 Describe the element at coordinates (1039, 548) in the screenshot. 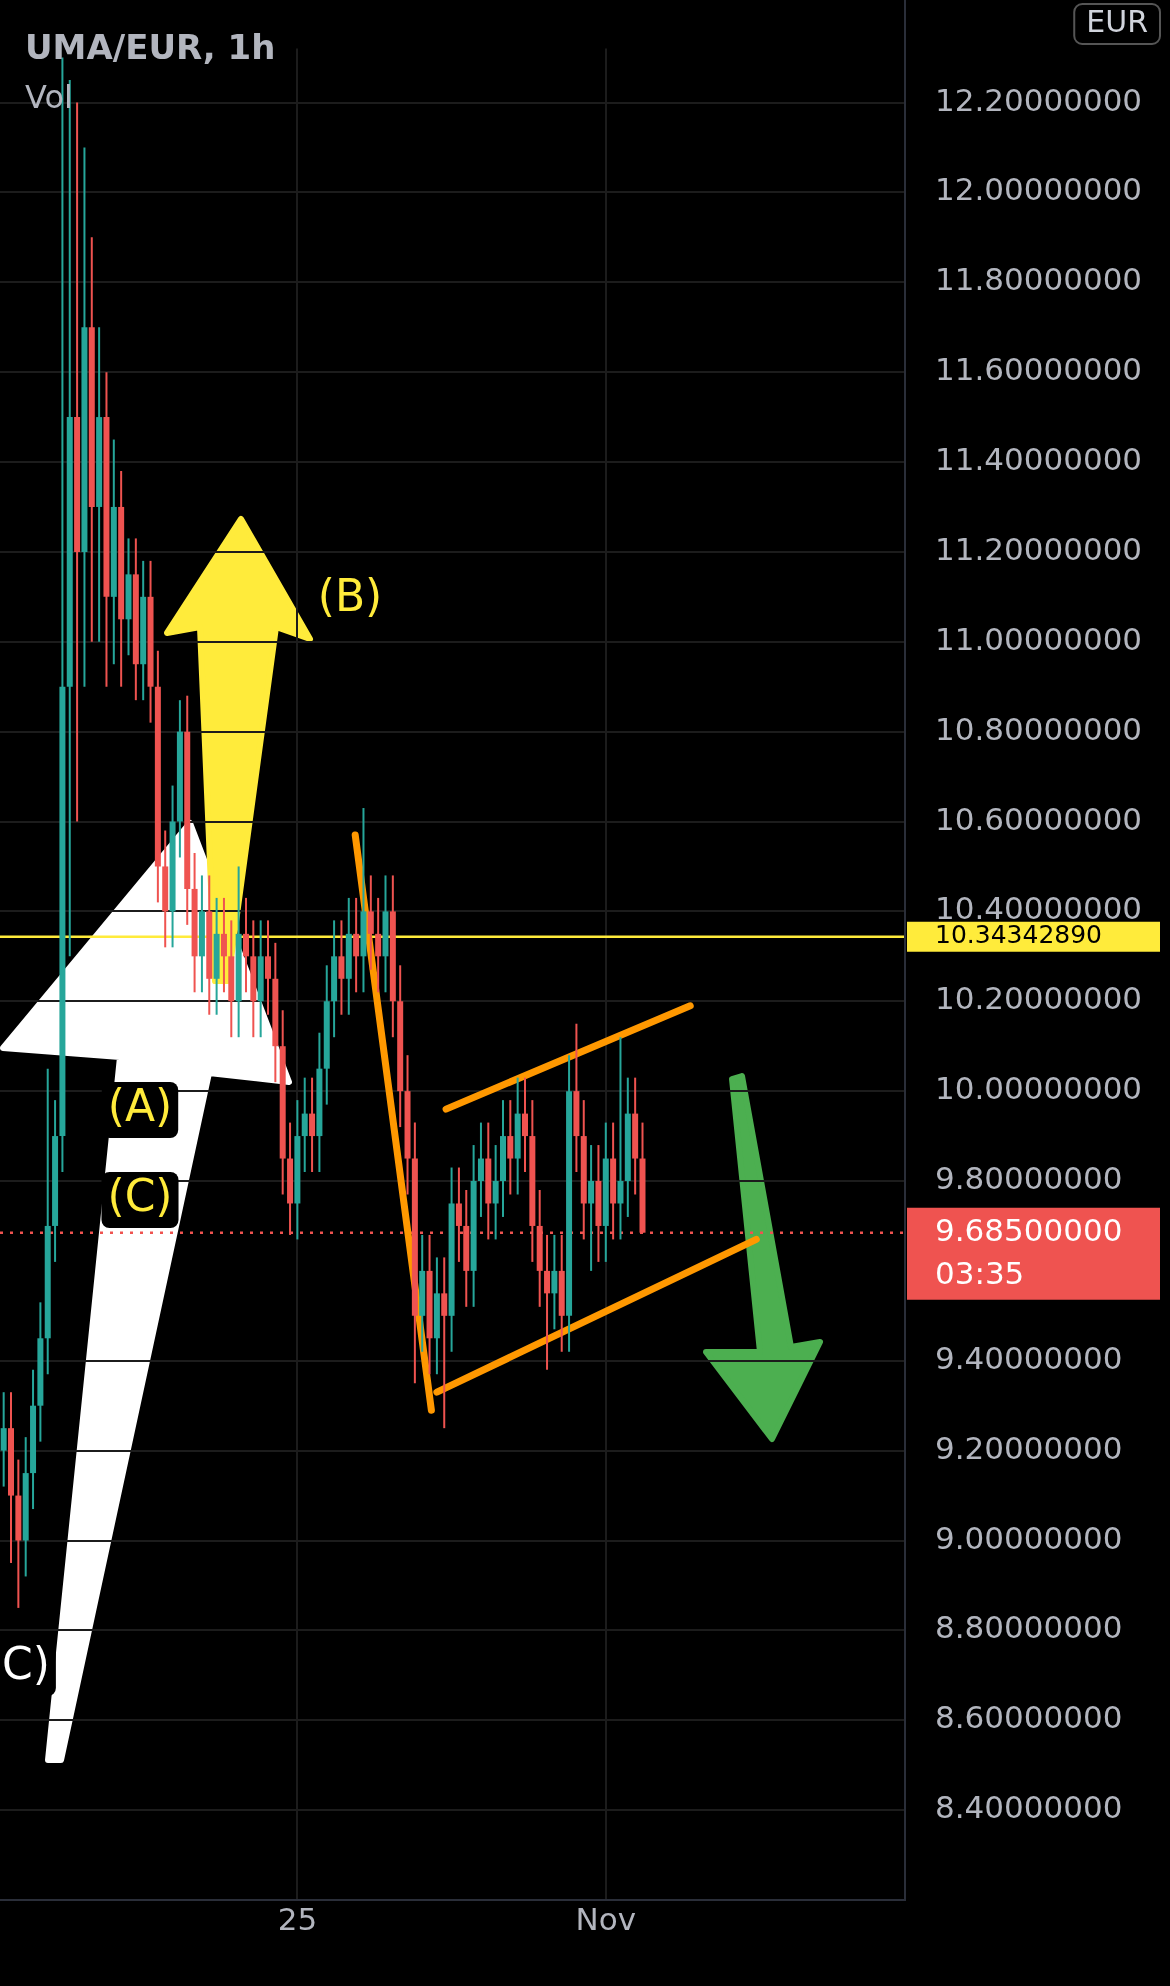

I see `y-tick-label: 11.20000000` at that location.